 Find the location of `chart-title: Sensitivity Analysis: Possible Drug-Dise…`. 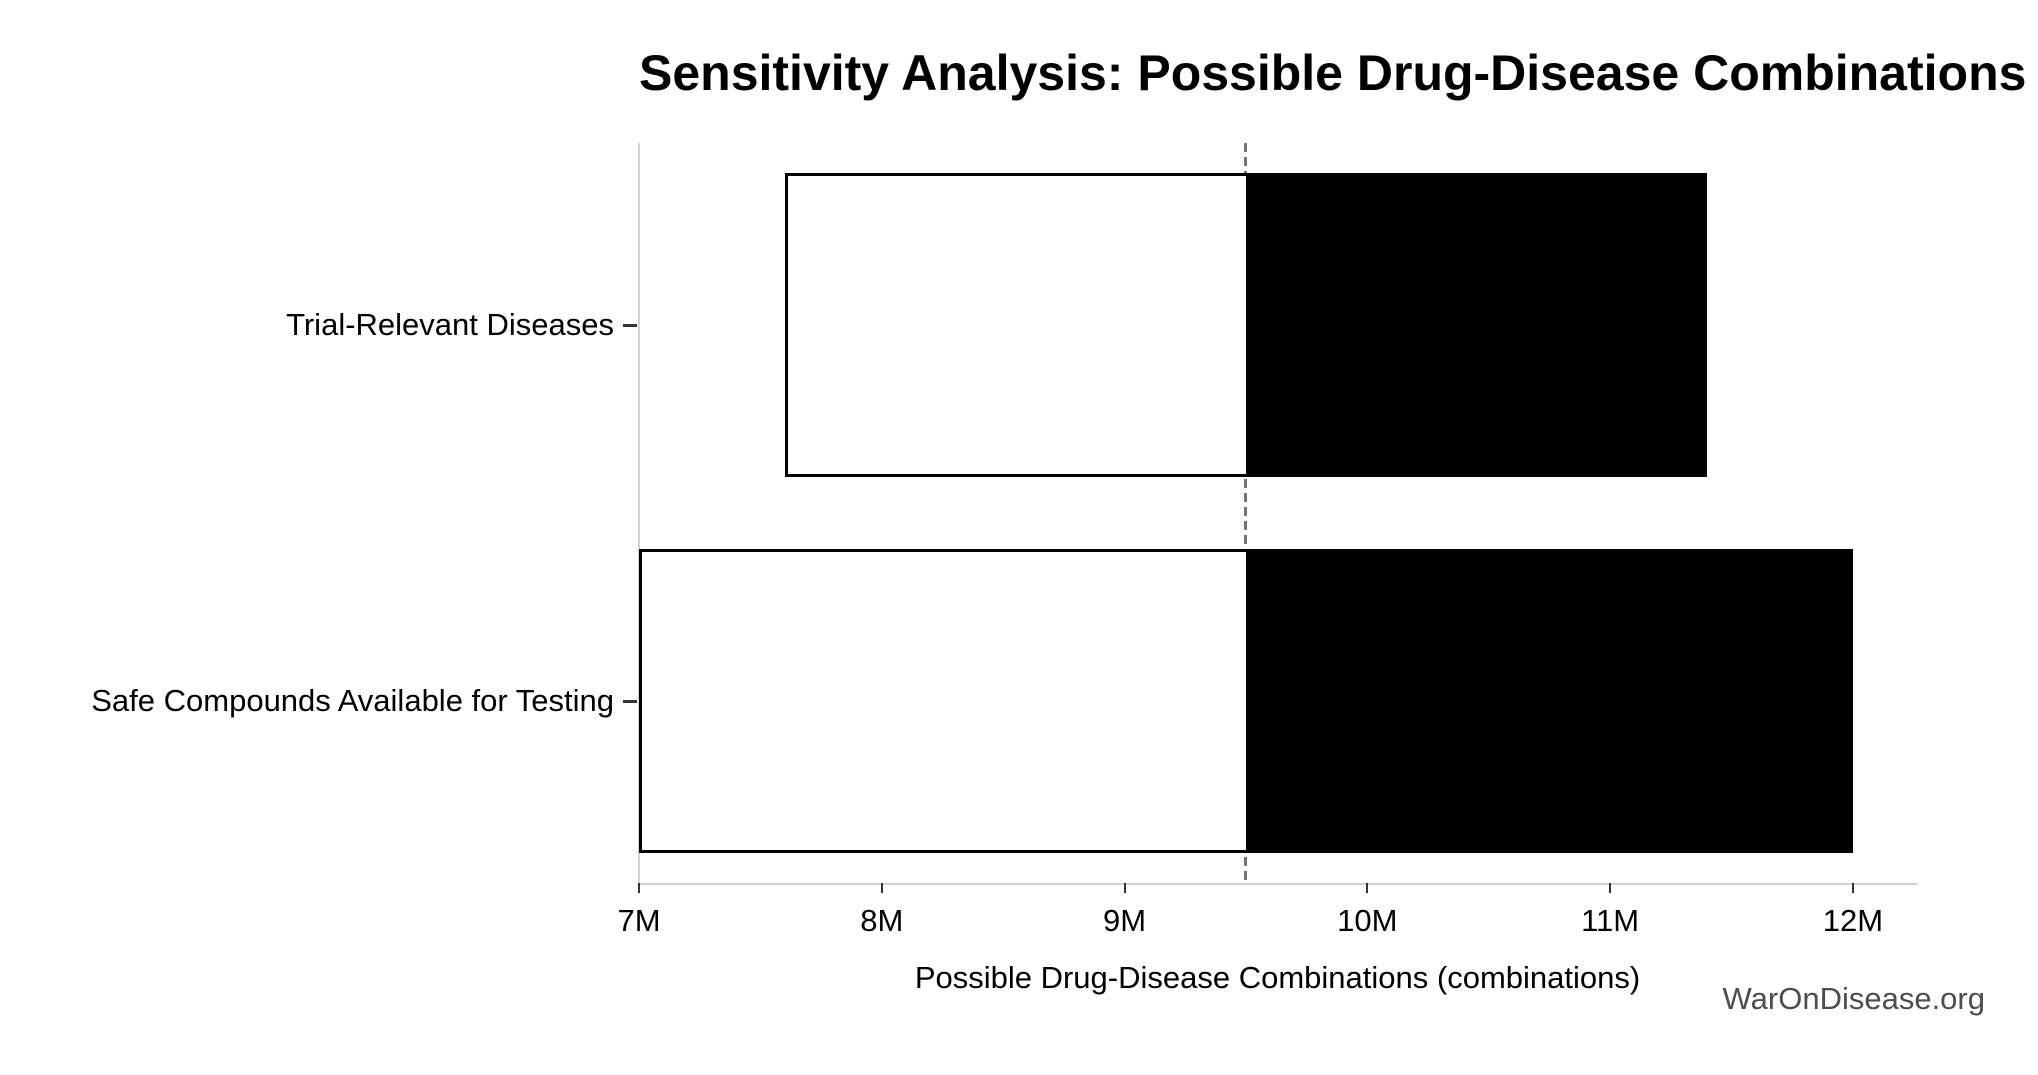

chart-title: Sensitivity Analysis: Possible Drug-Dise… is located at coordinates (1333, 73).